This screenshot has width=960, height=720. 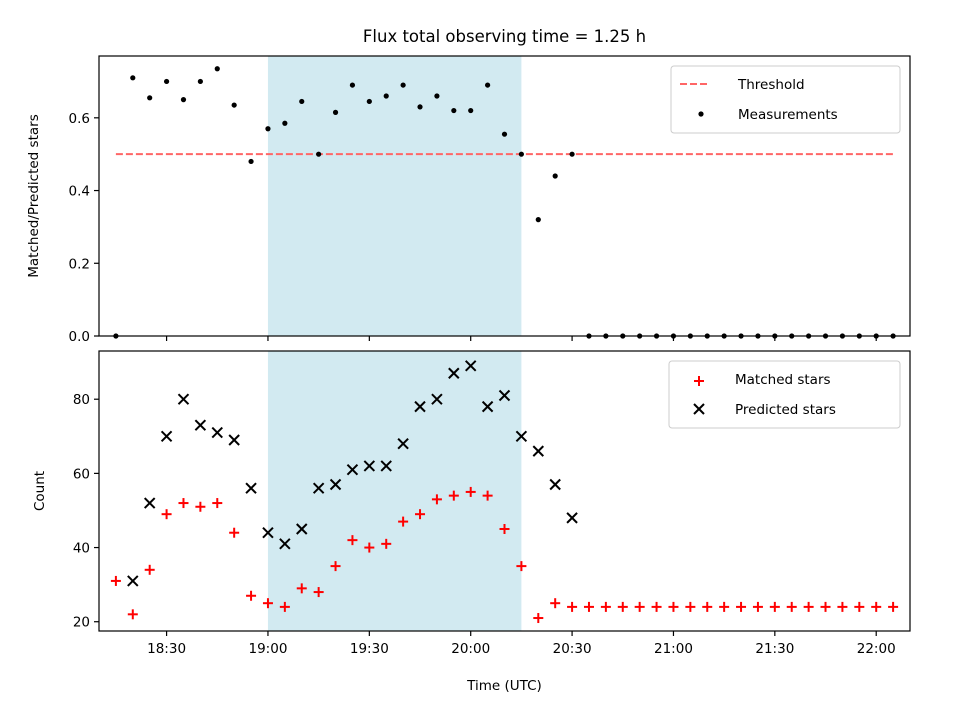 What do you see at coordinates (34, 195) in the screenshot?
I see `y-axis-label: Matched/Predicted stars` at bounding box center [34, 195].